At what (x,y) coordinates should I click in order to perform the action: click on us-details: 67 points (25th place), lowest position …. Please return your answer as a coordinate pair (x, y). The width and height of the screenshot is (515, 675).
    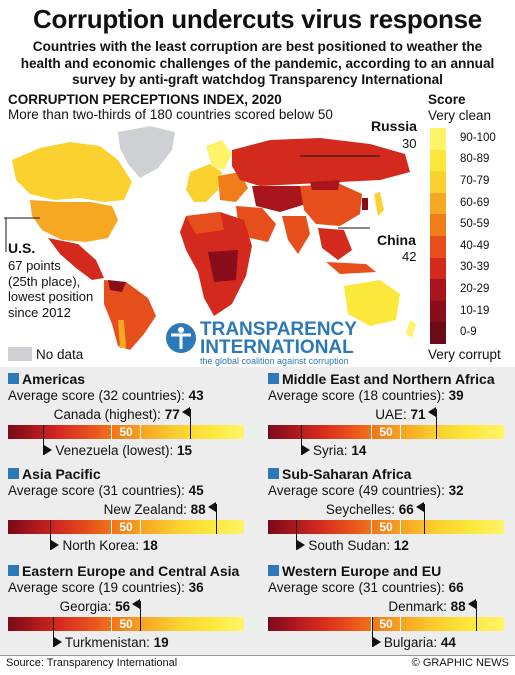
    Looking at the image, I should click on (50, 289).